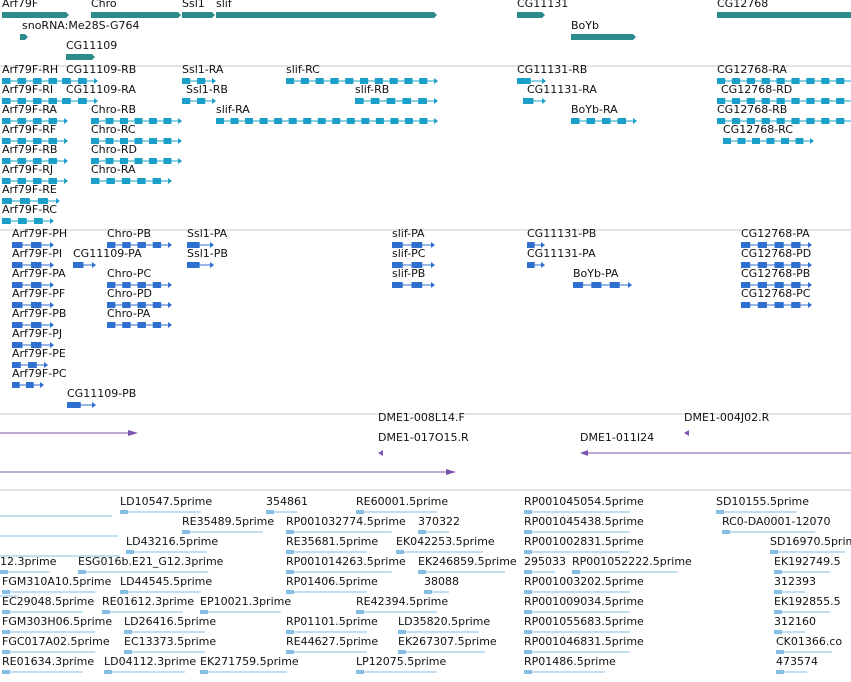  Describe the element at coordinates (809, 641) in the screenshot. I see `est-label: CK01366.co` at that location.